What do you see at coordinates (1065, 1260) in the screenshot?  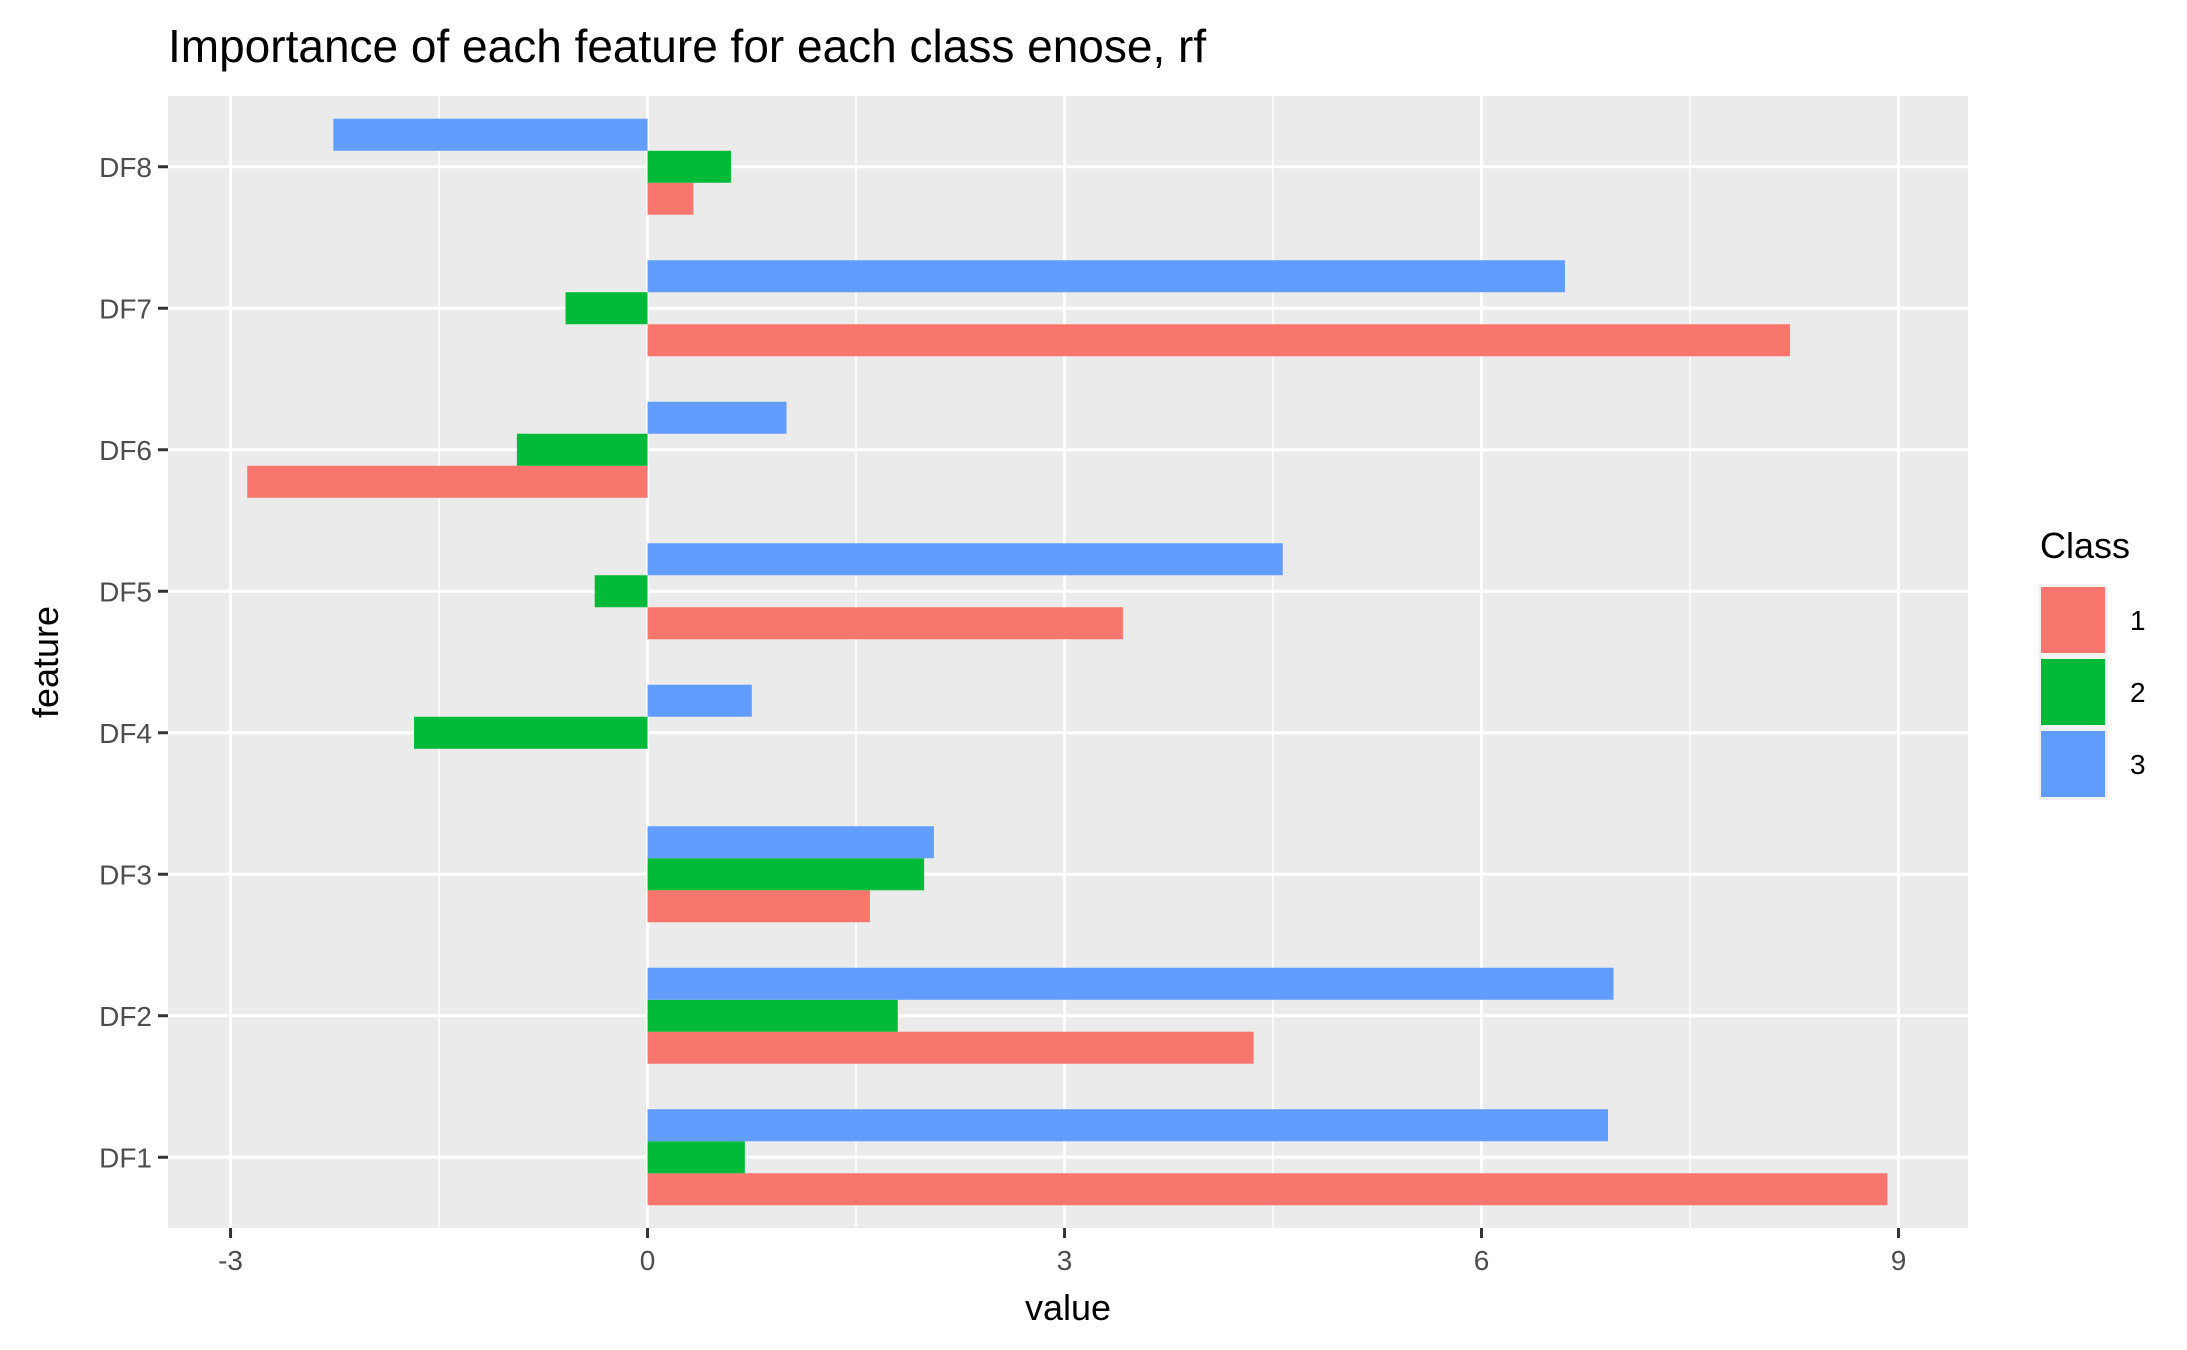 I see `x-tick-label: 3` at bounding box center [1065, 1260].